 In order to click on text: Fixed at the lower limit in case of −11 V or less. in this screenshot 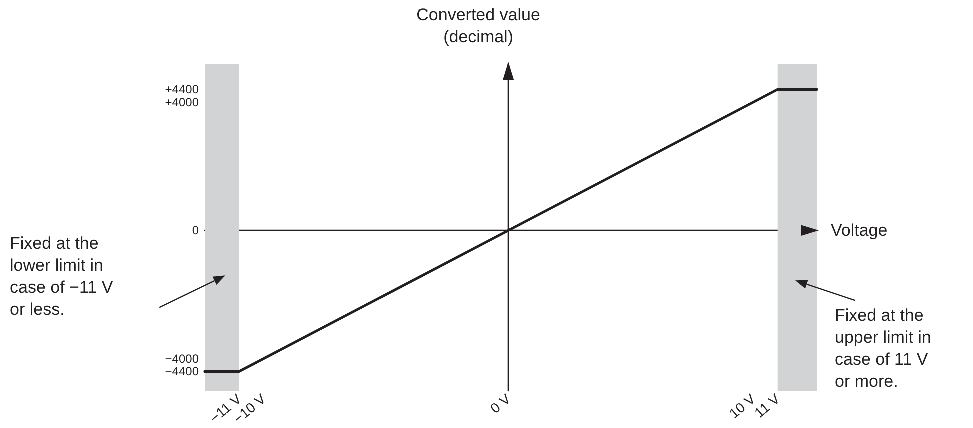, I will do `click(62, 276)`.